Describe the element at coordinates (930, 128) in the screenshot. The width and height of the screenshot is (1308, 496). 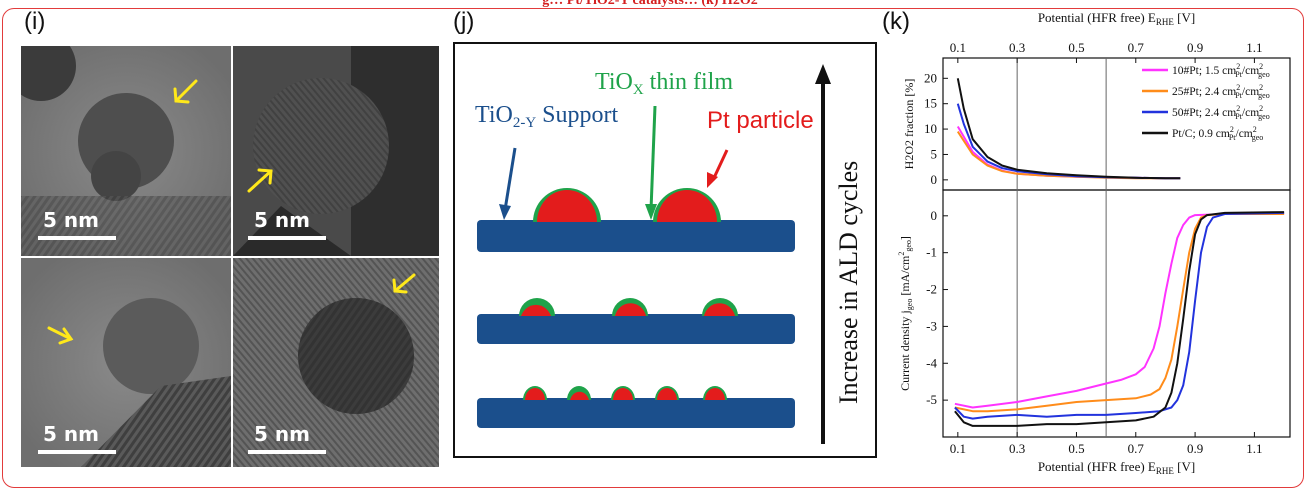
I see `upper-ytick-label-2: 10` at that location.